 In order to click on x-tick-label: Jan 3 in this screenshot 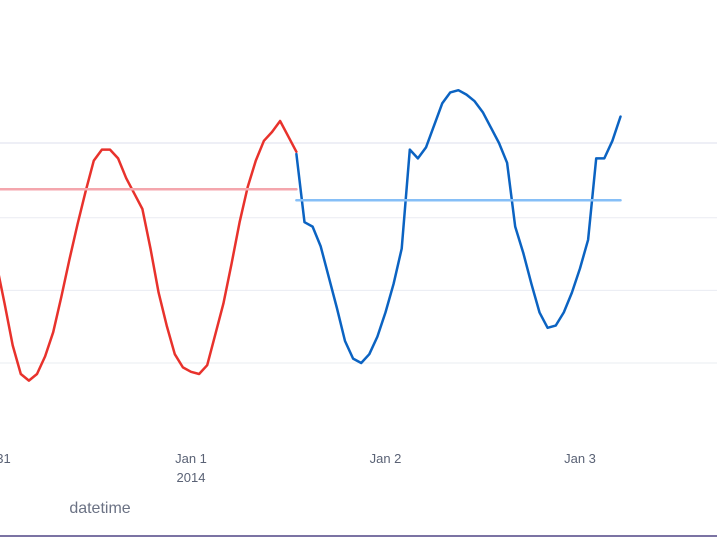, I will do `click(580, 458)`.